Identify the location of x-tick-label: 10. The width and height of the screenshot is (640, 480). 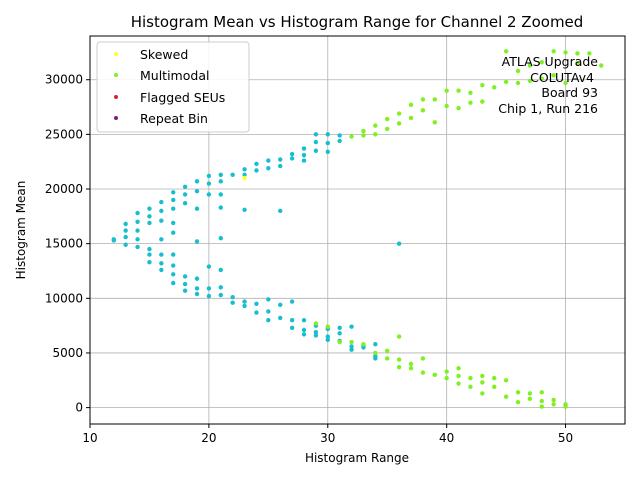
(89, 438).